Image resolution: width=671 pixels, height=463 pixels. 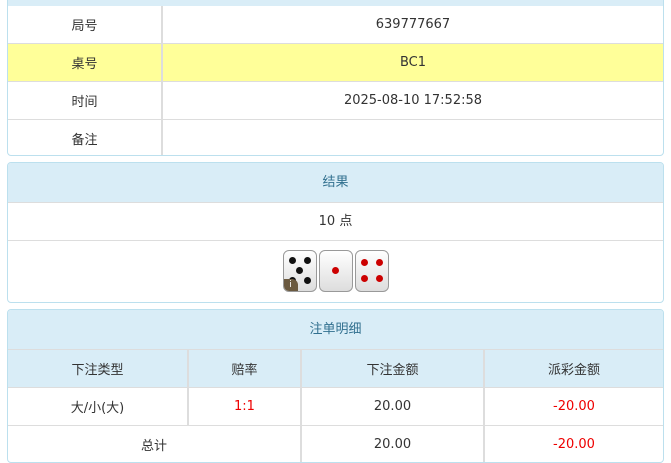 What do you see at coordinates (573, 368) in the screenshot?
I see `col-payout: 派彩金额` at bounding box center [573, 368].